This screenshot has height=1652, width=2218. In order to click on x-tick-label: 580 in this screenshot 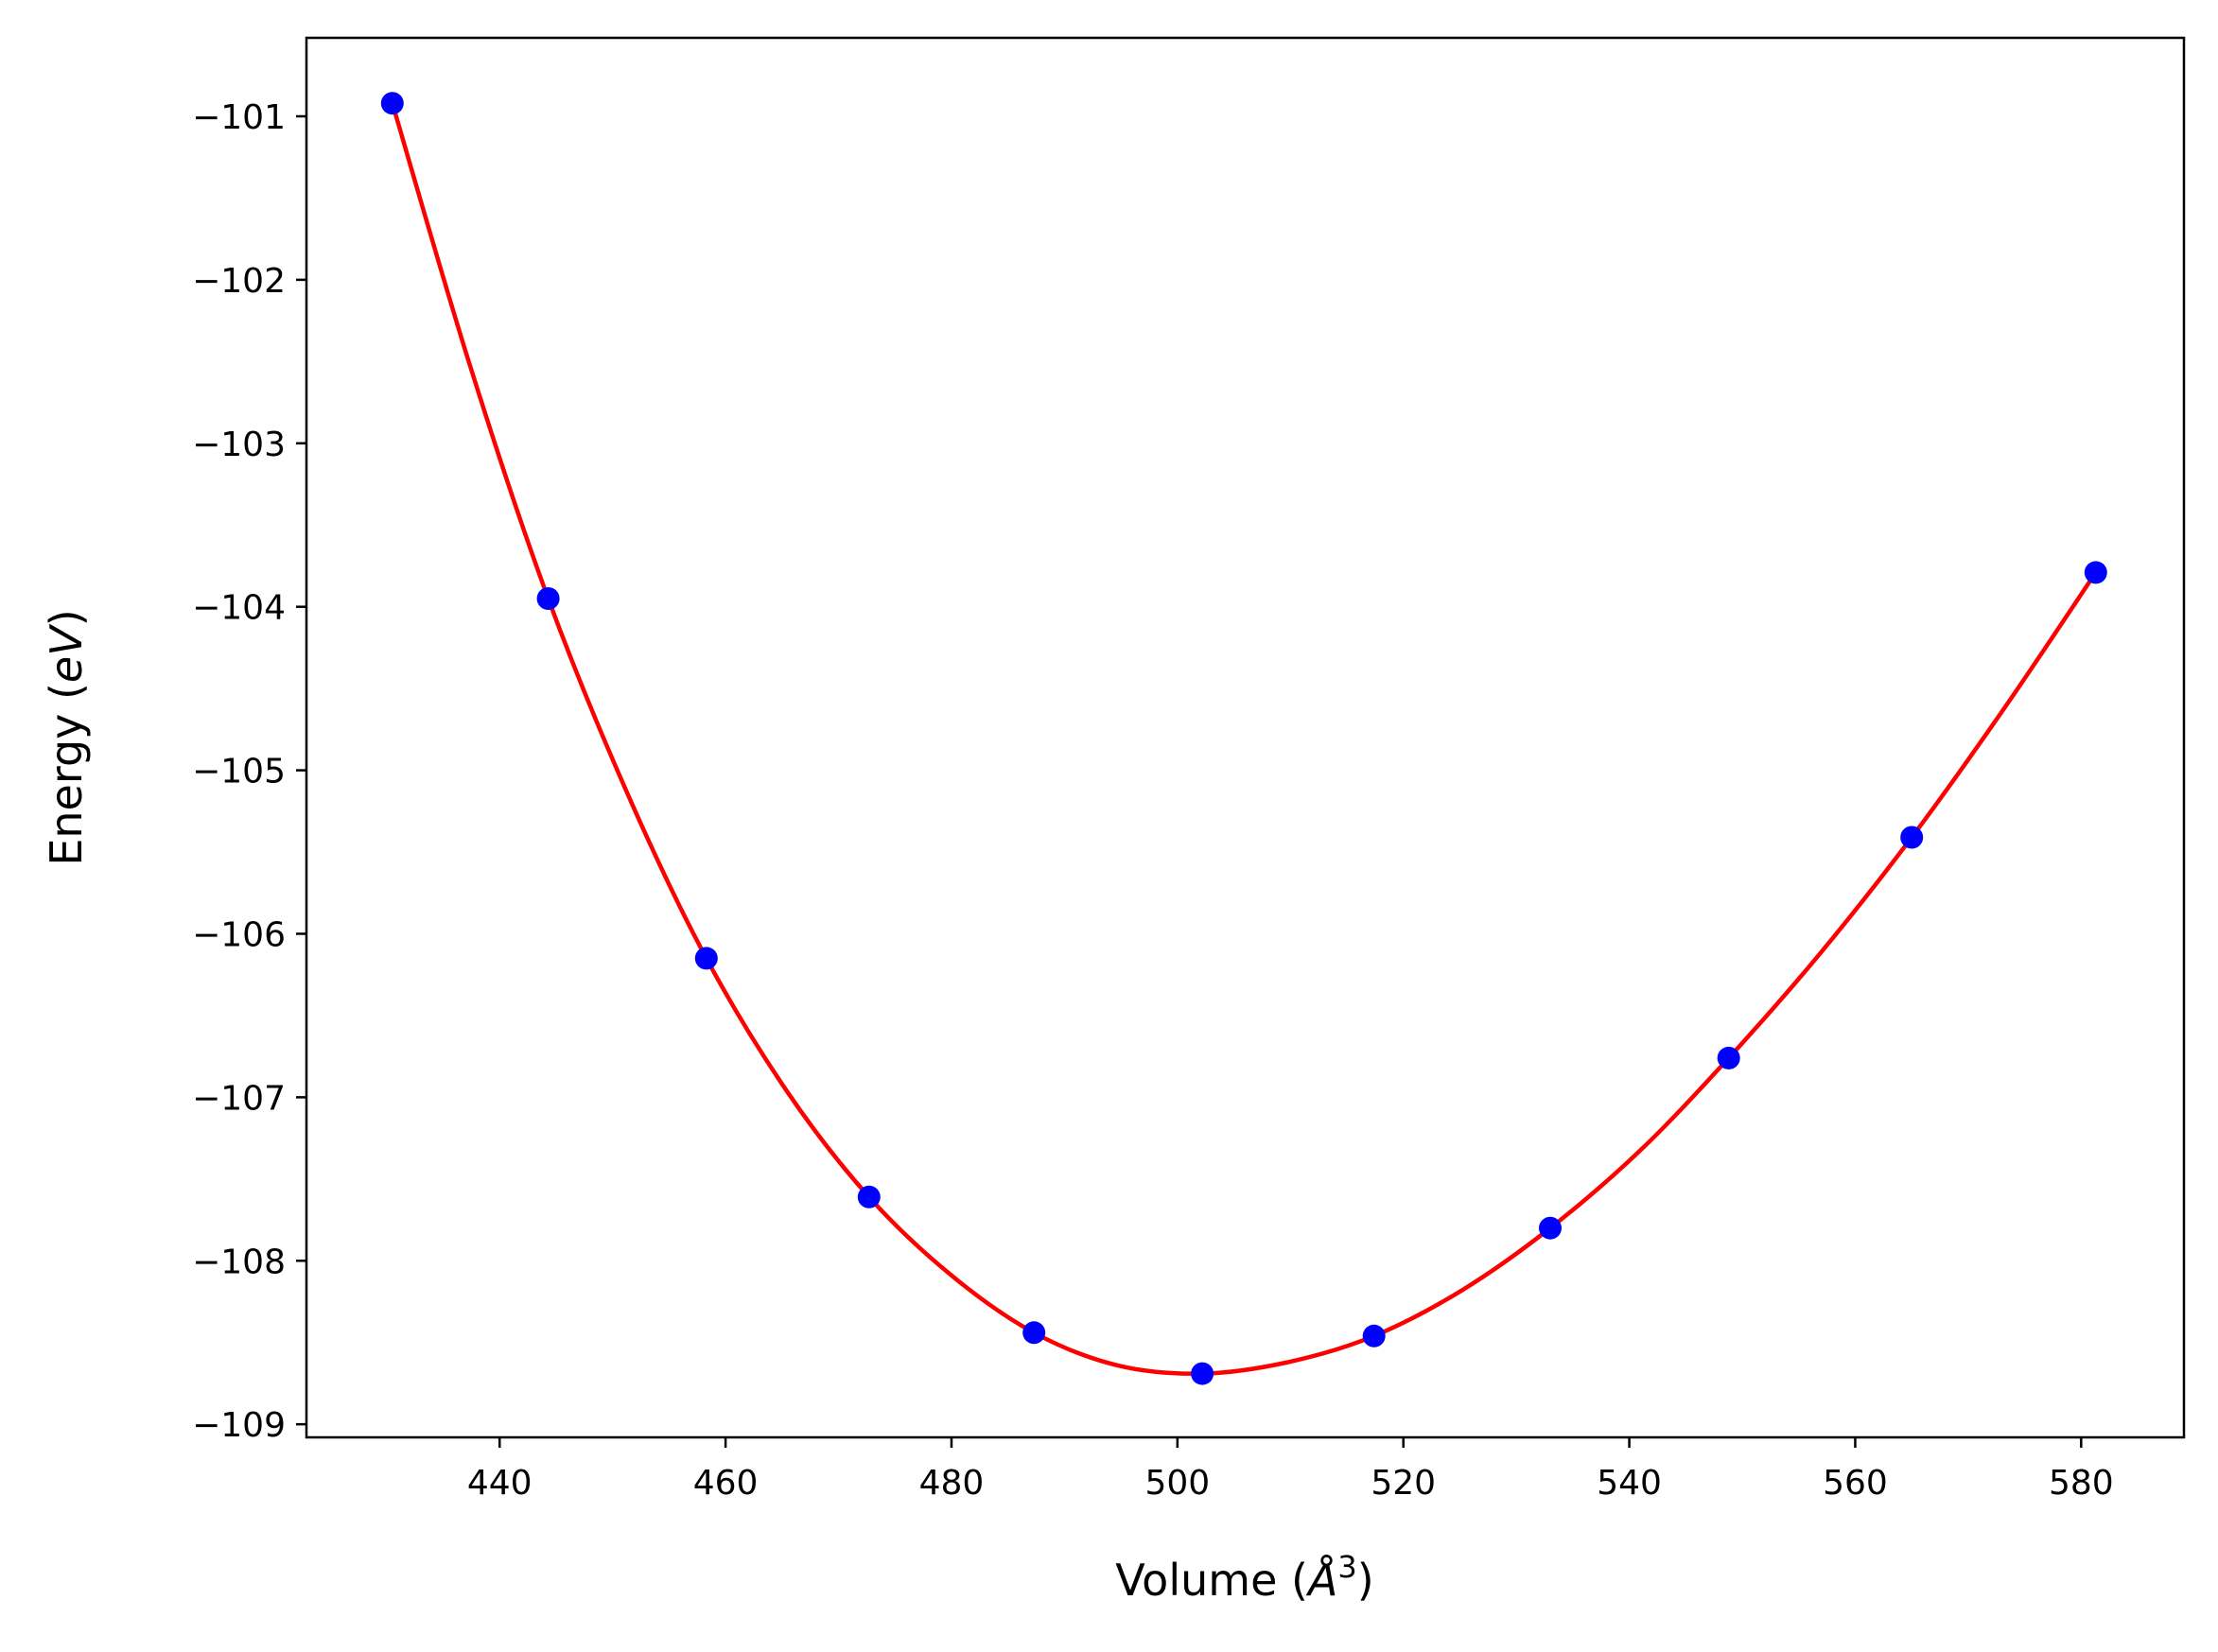, I will do `click(2081, 1484)`.